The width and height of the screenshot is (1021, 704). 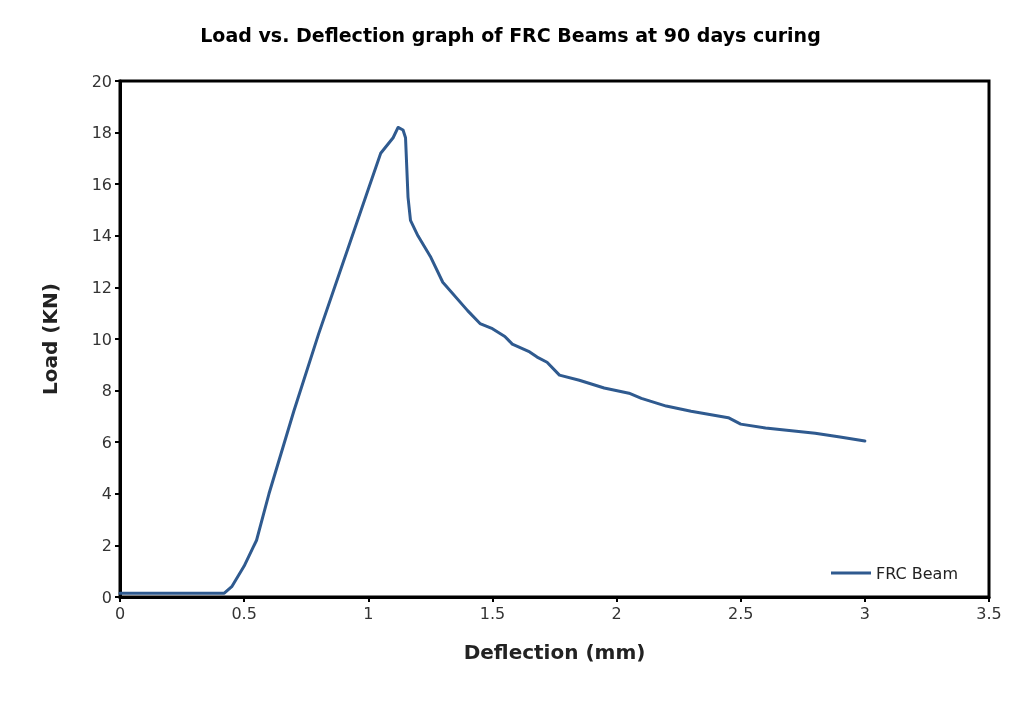 What do you see at coordinates (101, 236) in the screenshot?
I see `y-tick-label: 14` at bounding box center [101, 236].